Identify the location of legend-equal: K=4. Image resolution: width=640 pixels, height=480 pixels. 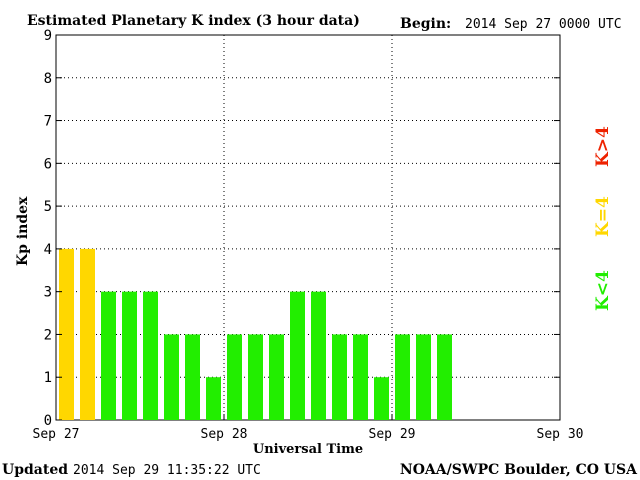
(603, 216).